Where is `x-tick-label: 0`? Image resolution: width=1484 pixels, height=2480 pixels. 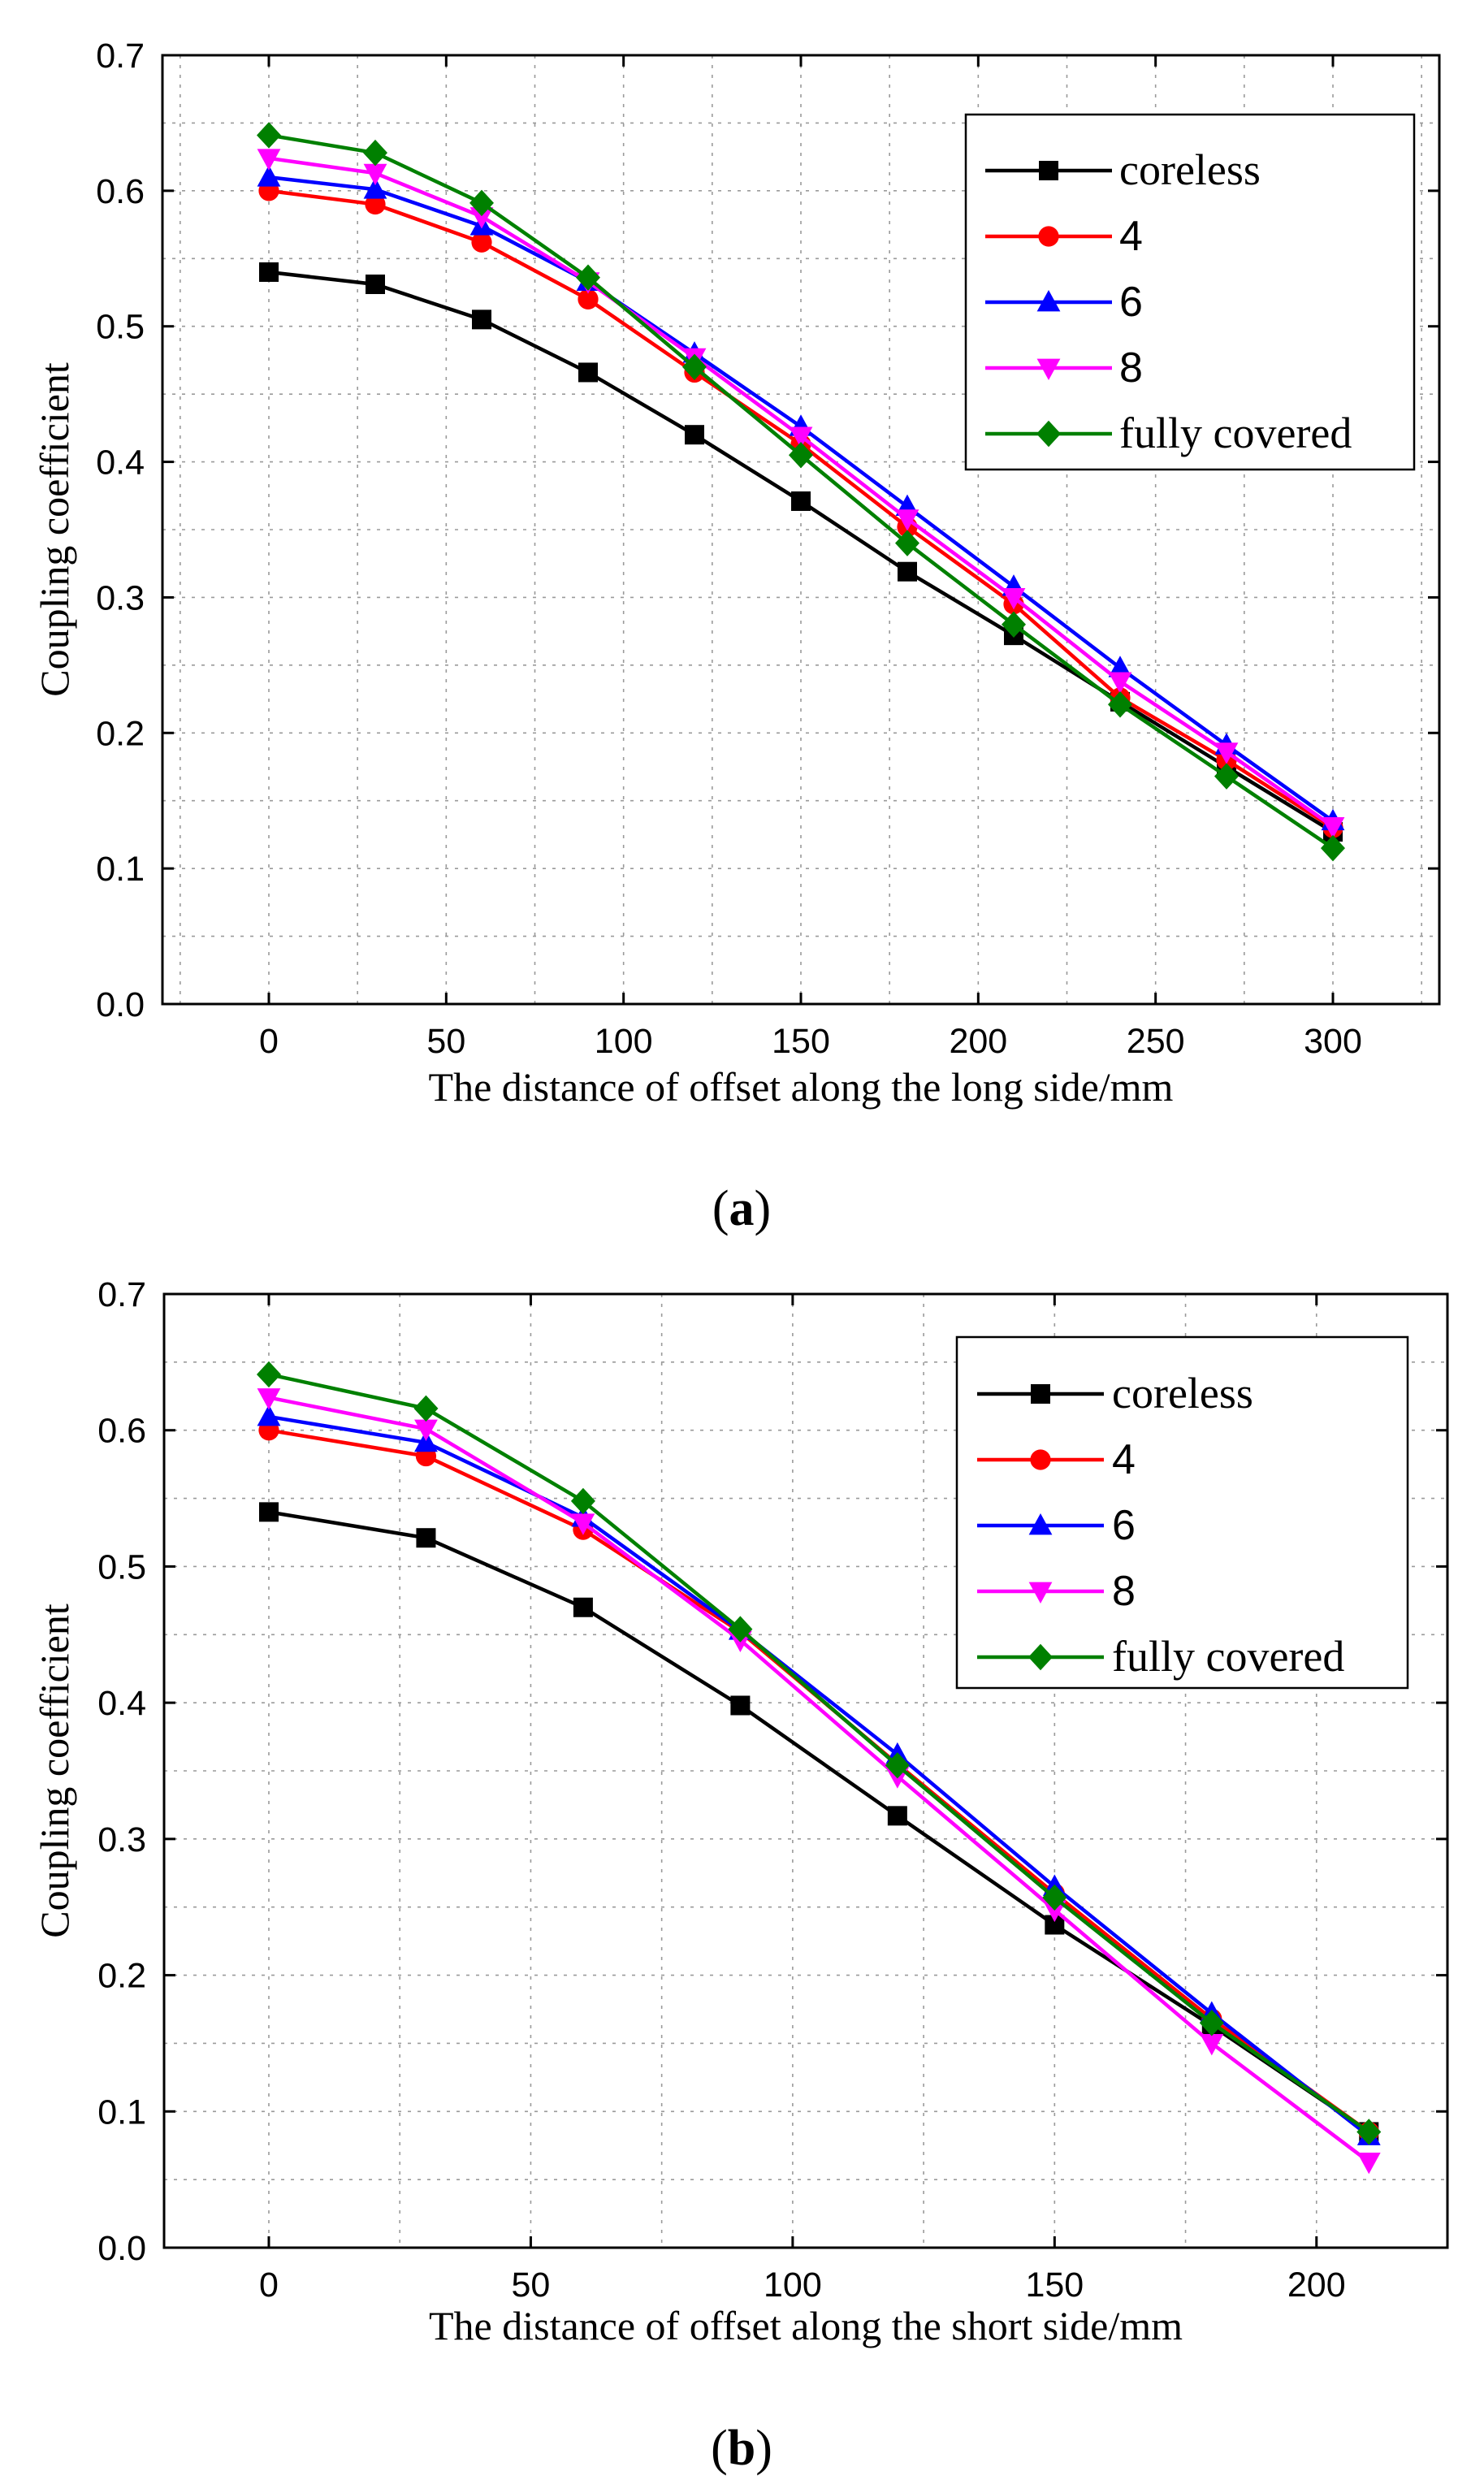 x-tick-label: 0 is located at coordinates (269, 2285).